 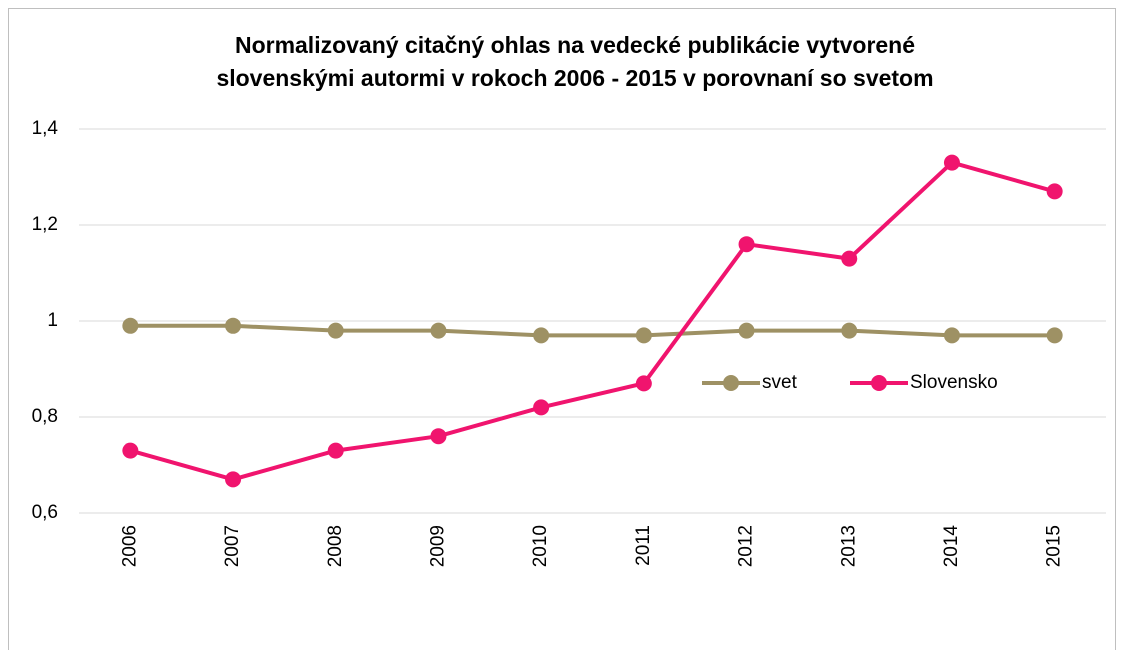 What do you see at coordinates (45, 128) in the screenshot?
I see `y-tick-label: 1,4` at bounding box center [45, 128].